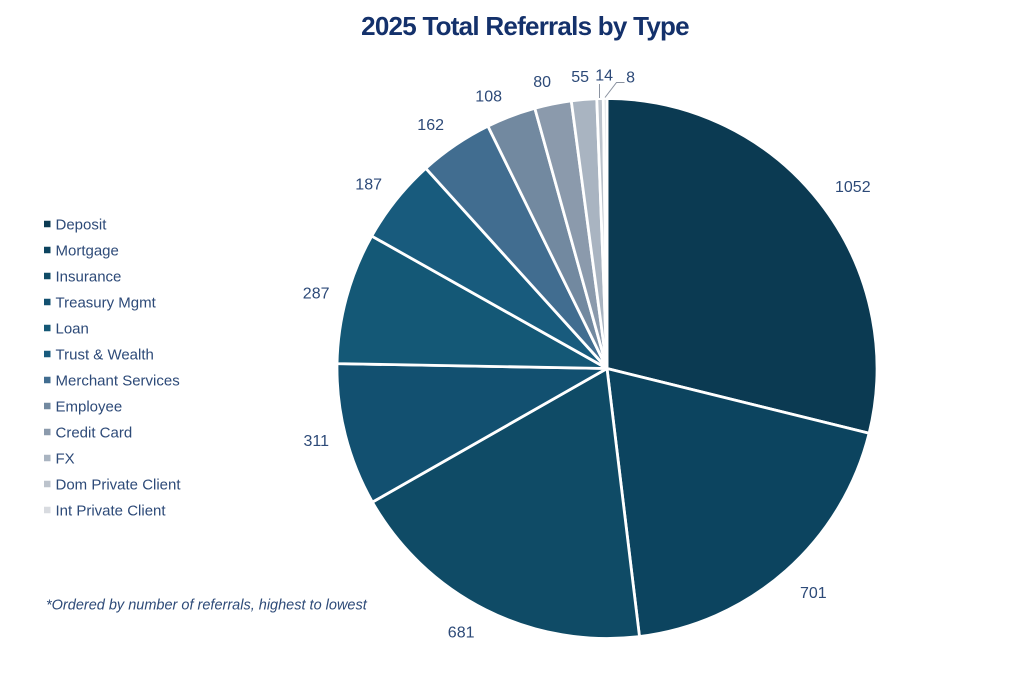  Describe the element at coordinates (430, 125) in the screenshot. I see `svg-text: 162` at that location.